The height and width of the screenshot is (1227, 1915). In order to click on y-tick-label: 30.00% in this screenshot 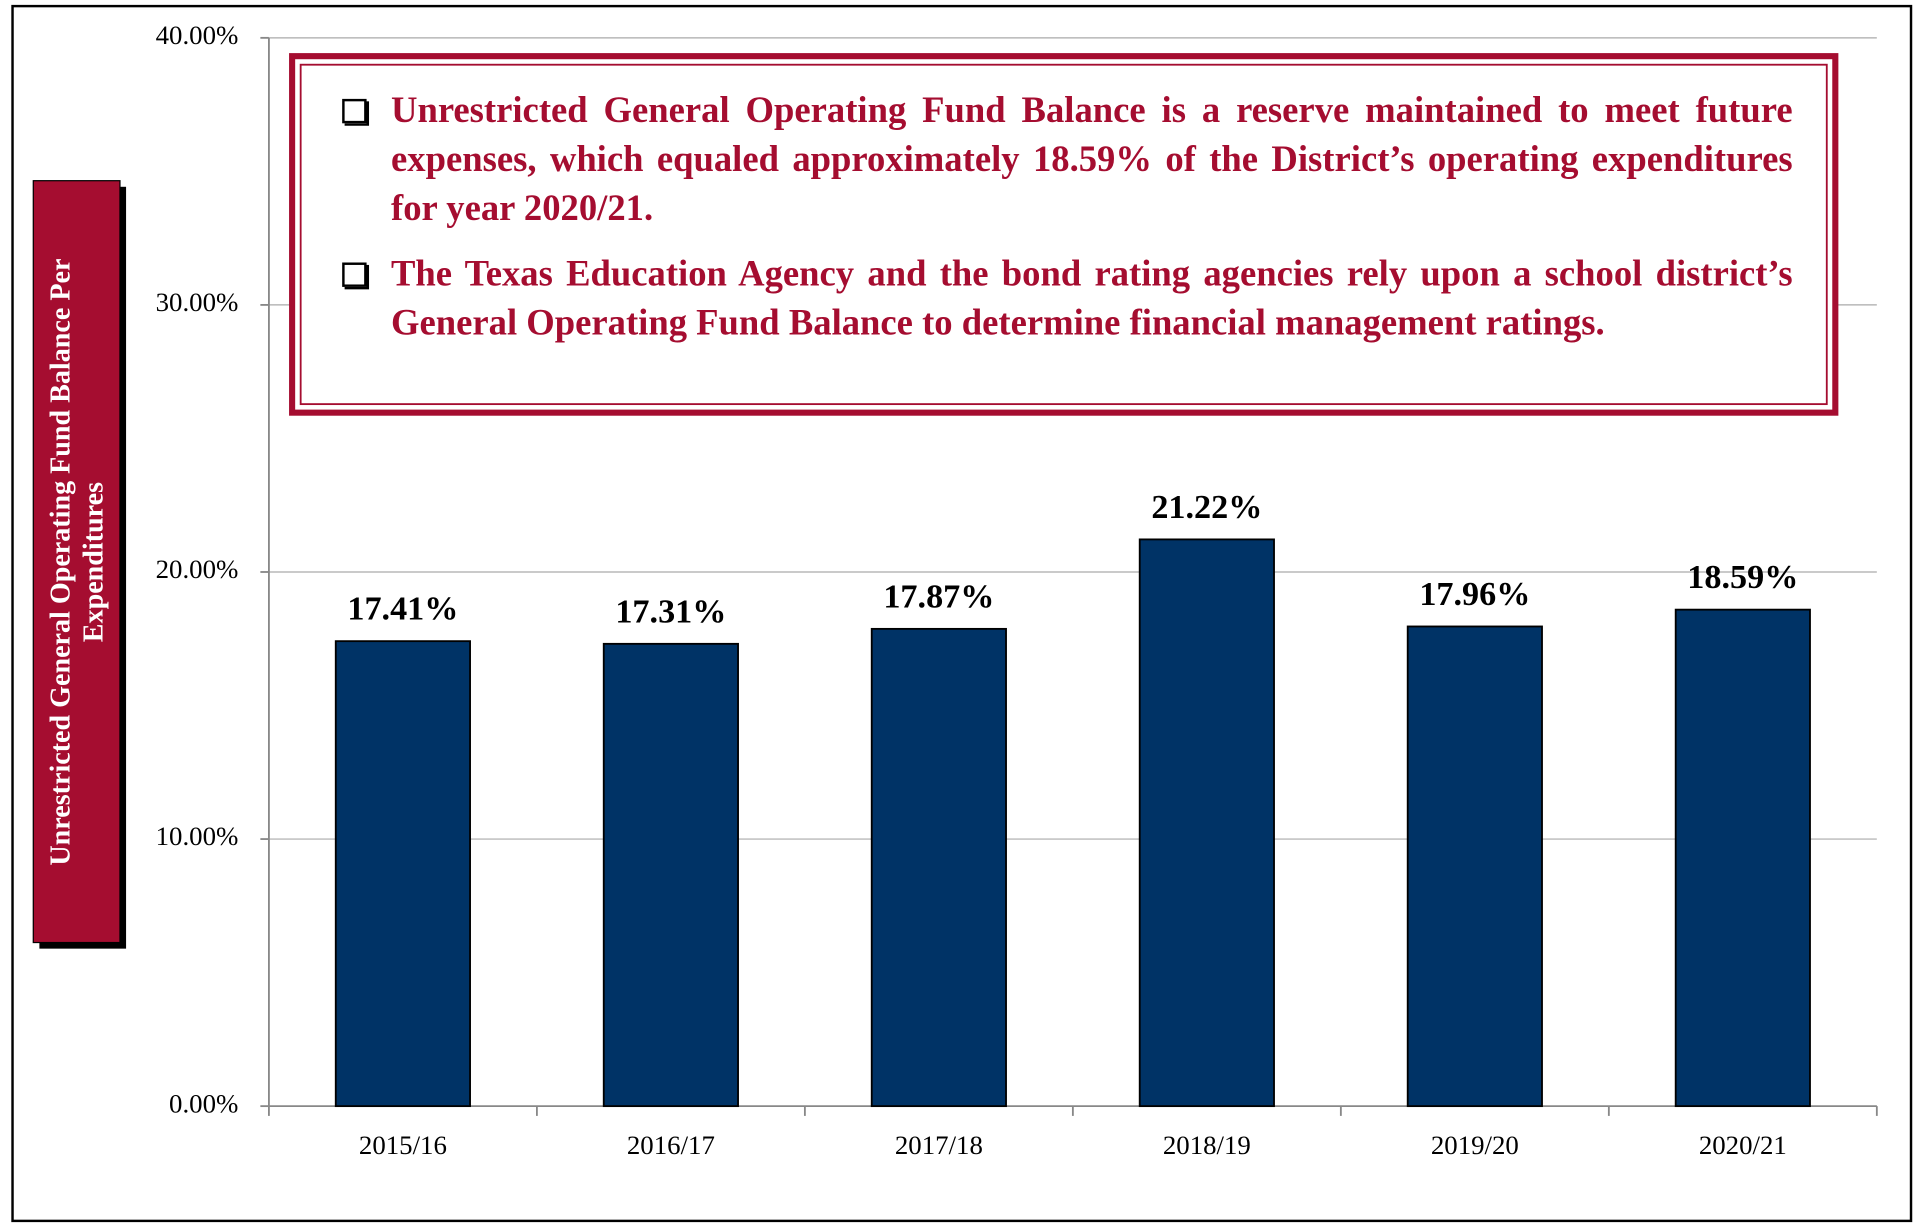, I will do `click(197, 302)`.